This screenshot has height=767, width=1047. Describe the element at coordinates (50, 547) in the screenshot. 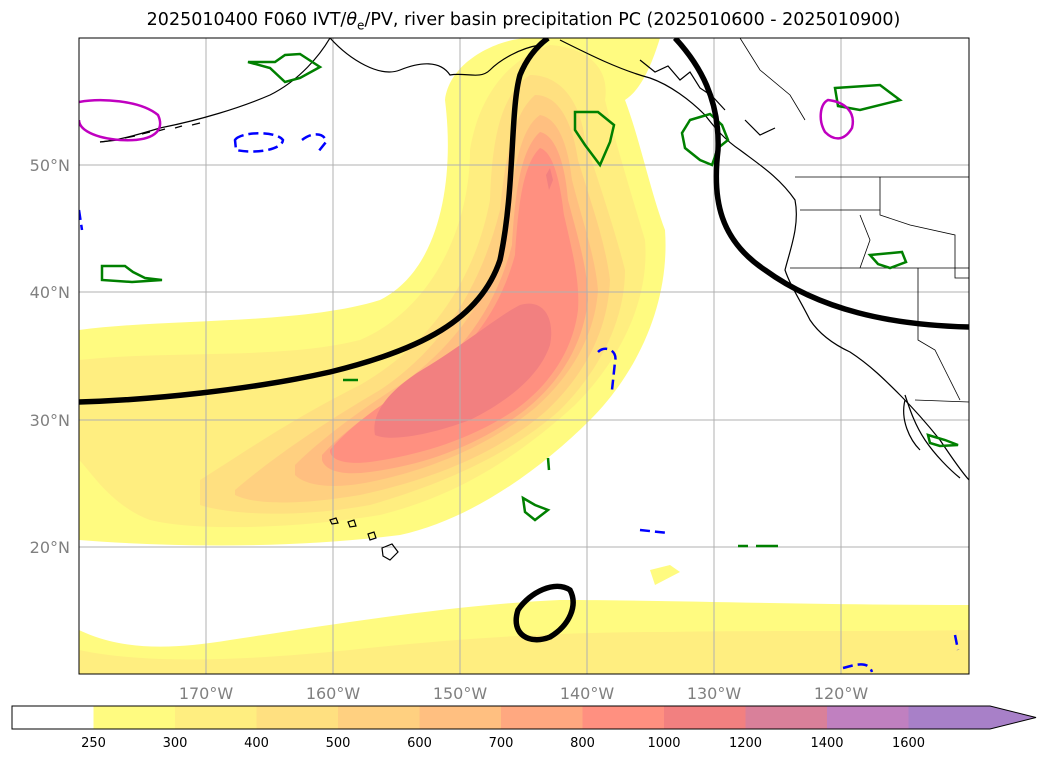

I see `lat-tick-label: 20°N` at that location.